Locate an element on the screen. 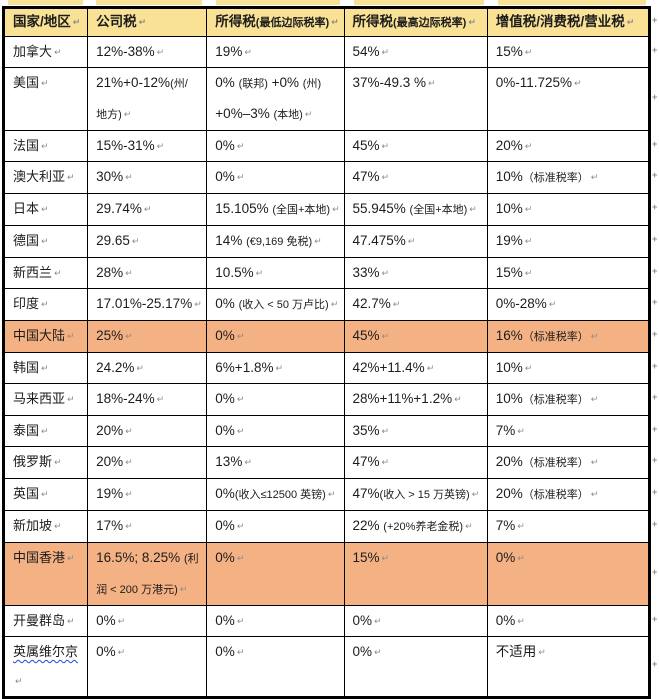 The width and height of the screenshot is (659, 699). income-tax-min-cell: 15.105% (全国+本地) ↵ is located at coordinates (275, 209).